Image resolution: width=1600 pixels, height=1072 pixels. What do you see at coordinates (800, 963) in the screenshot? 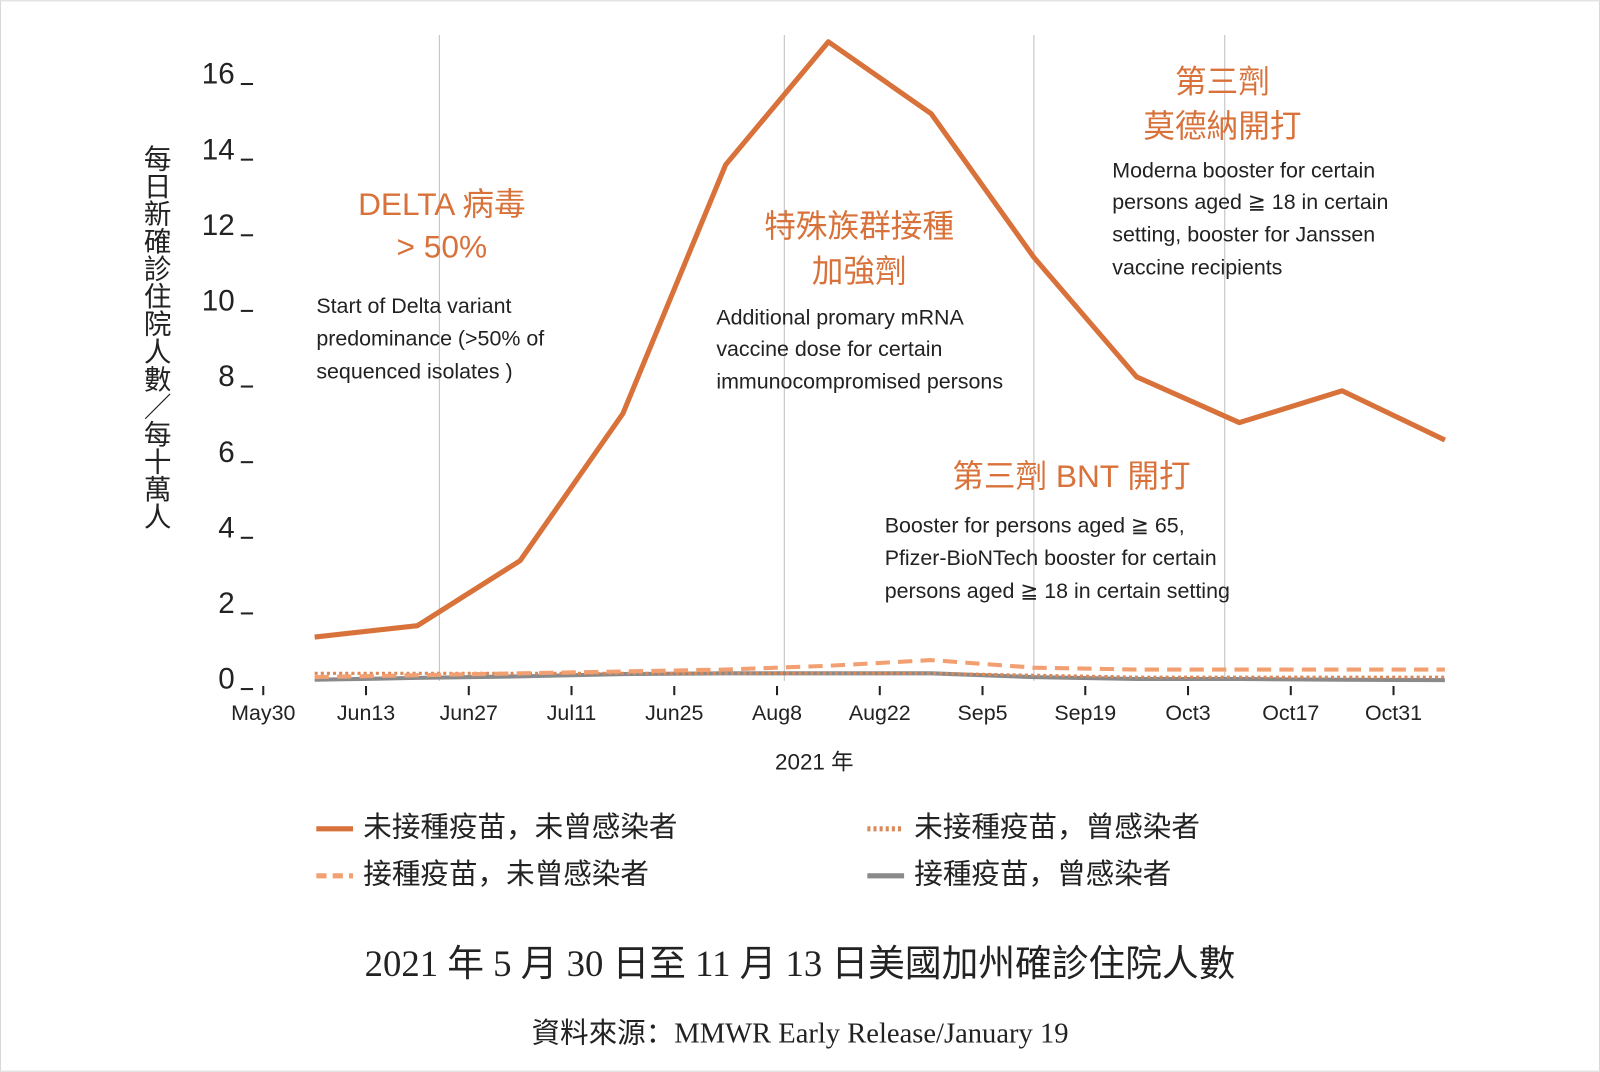
I see `caption: 2021 年 5 月 30 日至 11 月 13 日美國加州確診住院人數` at bounding box center [800, 963].